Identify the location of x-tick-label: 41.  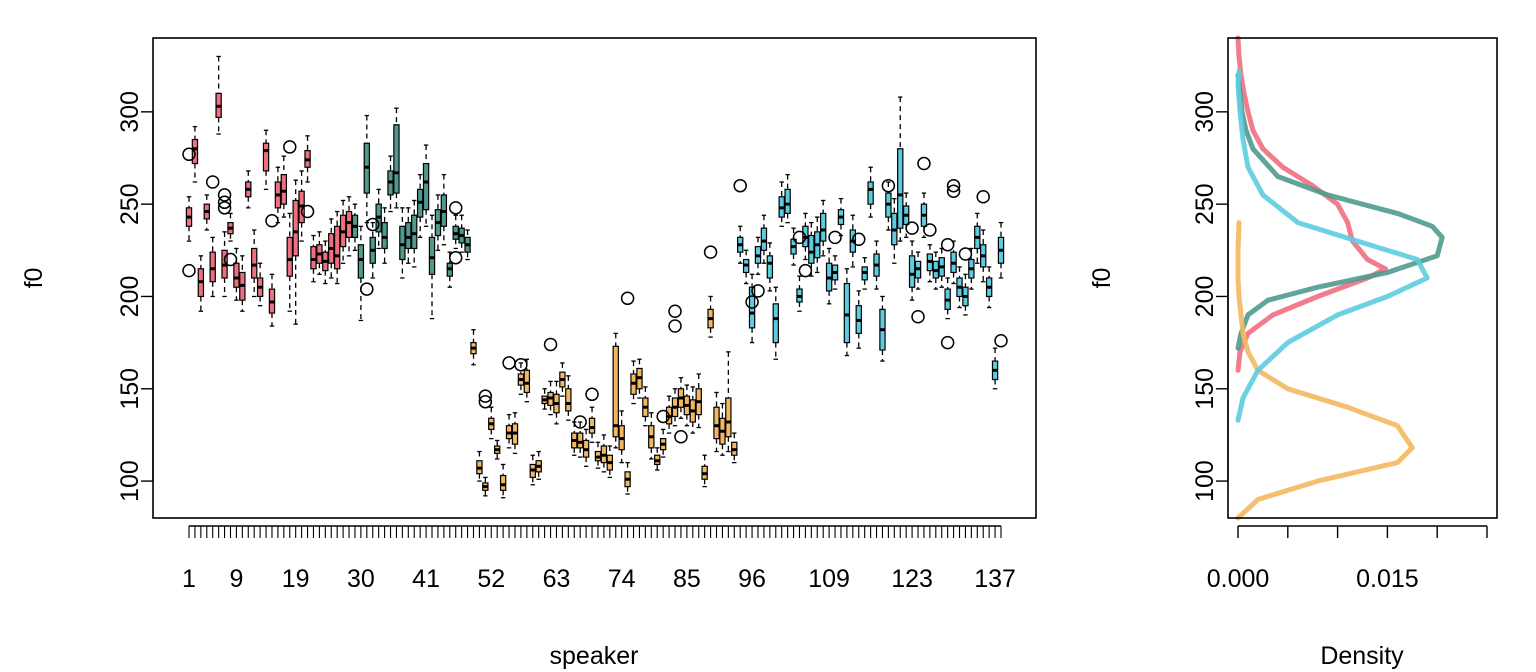
(426, 579).